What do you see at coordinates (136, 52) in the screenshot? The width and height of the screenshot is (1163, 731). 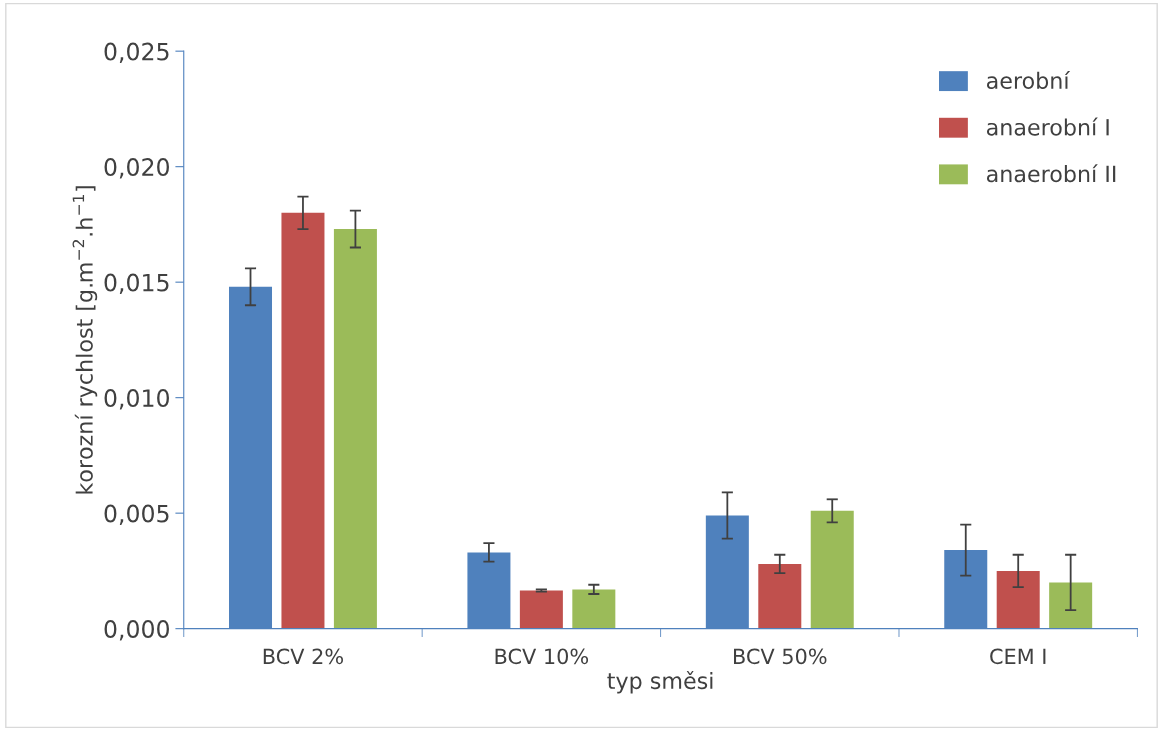 I see `y-tick-label: 0,025` at bounding box center [136, 52].